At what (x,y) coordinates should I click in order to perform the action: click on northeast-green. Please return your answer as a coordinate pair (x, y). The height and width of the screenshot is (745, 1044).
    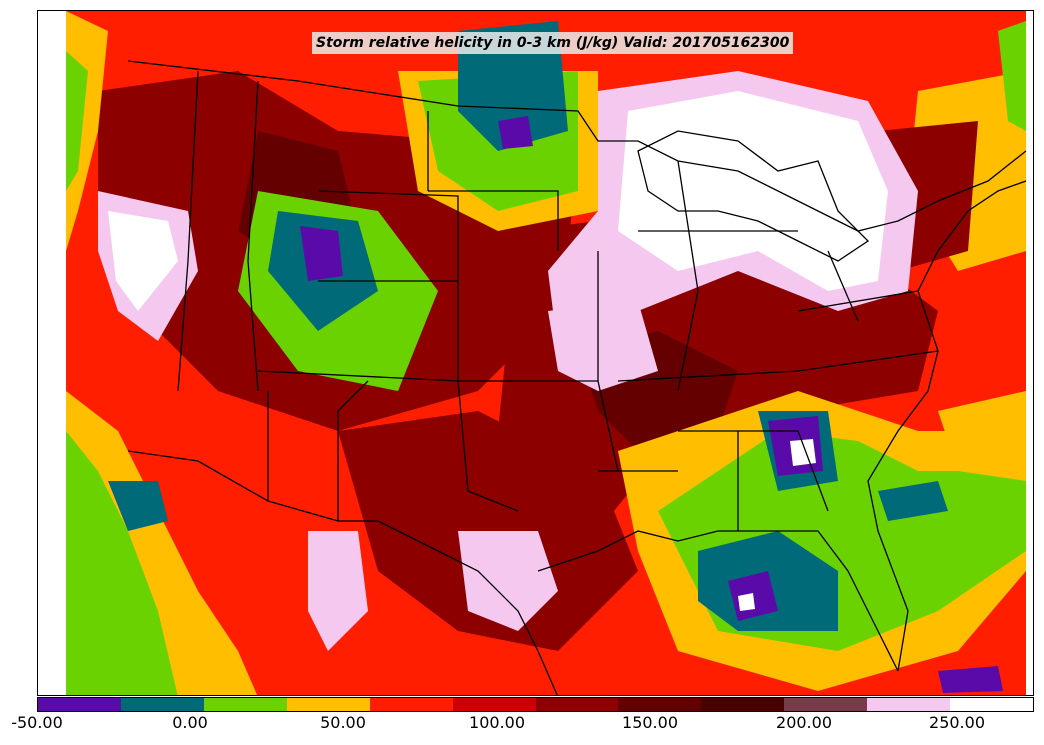
    Looking at the image, I should click on (1012, 76).